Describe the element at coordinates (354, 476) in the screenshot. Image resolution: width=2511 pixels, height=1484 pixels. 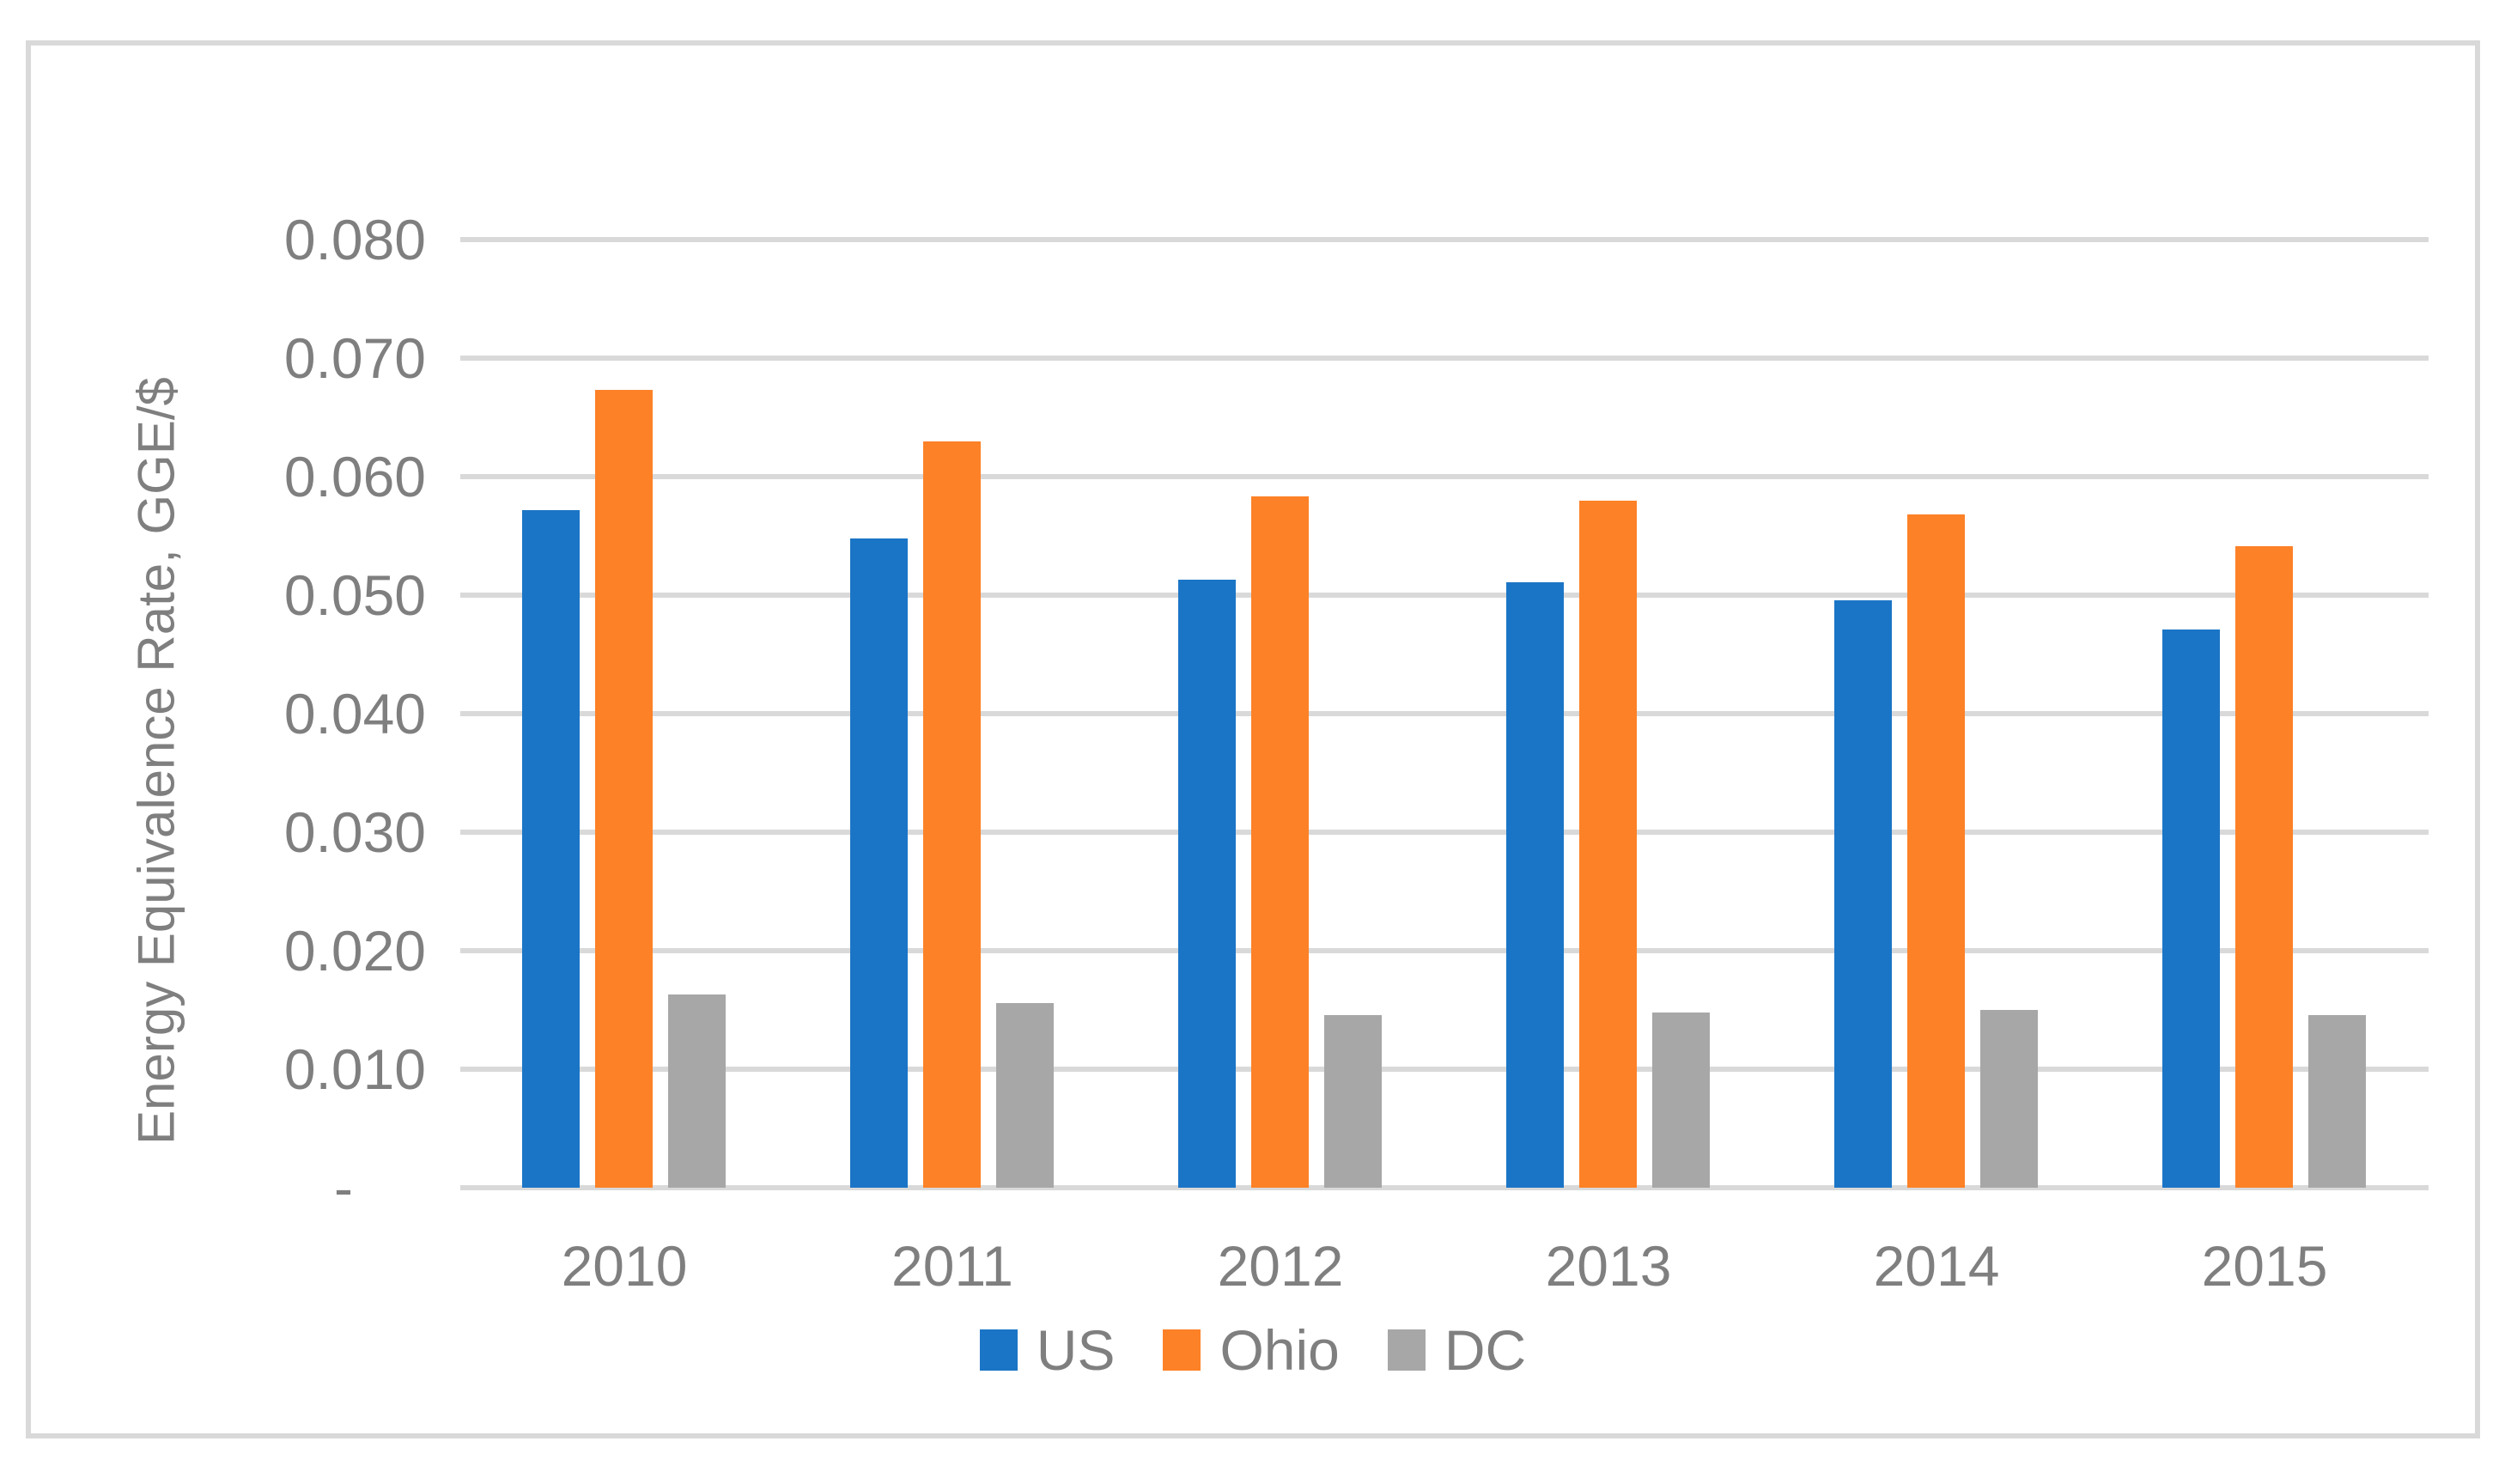
I see `y-tick-label: 0.060` at that location.